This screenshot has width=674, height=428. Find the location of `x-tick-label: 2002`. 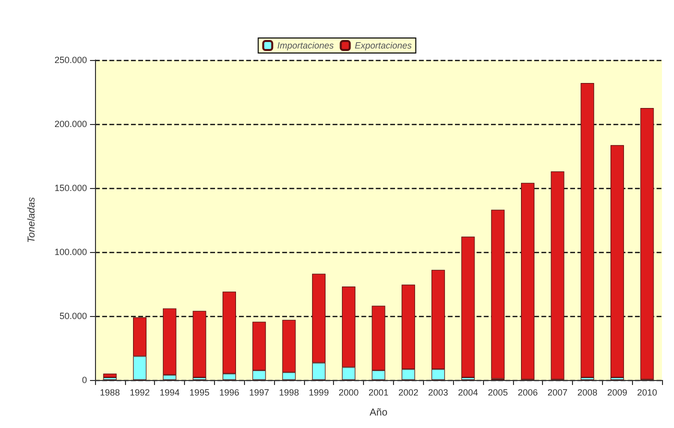

x-tick-label: 2002 is located at coordinates (408, 393).